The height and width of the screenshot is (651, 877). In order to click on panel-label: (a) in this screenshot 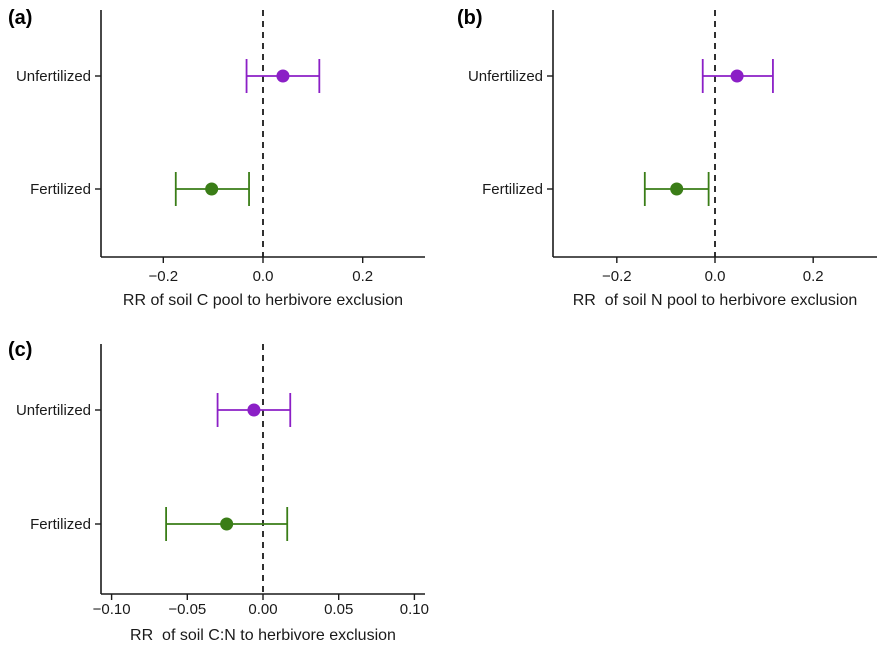, I will do `click(20, 18)`.